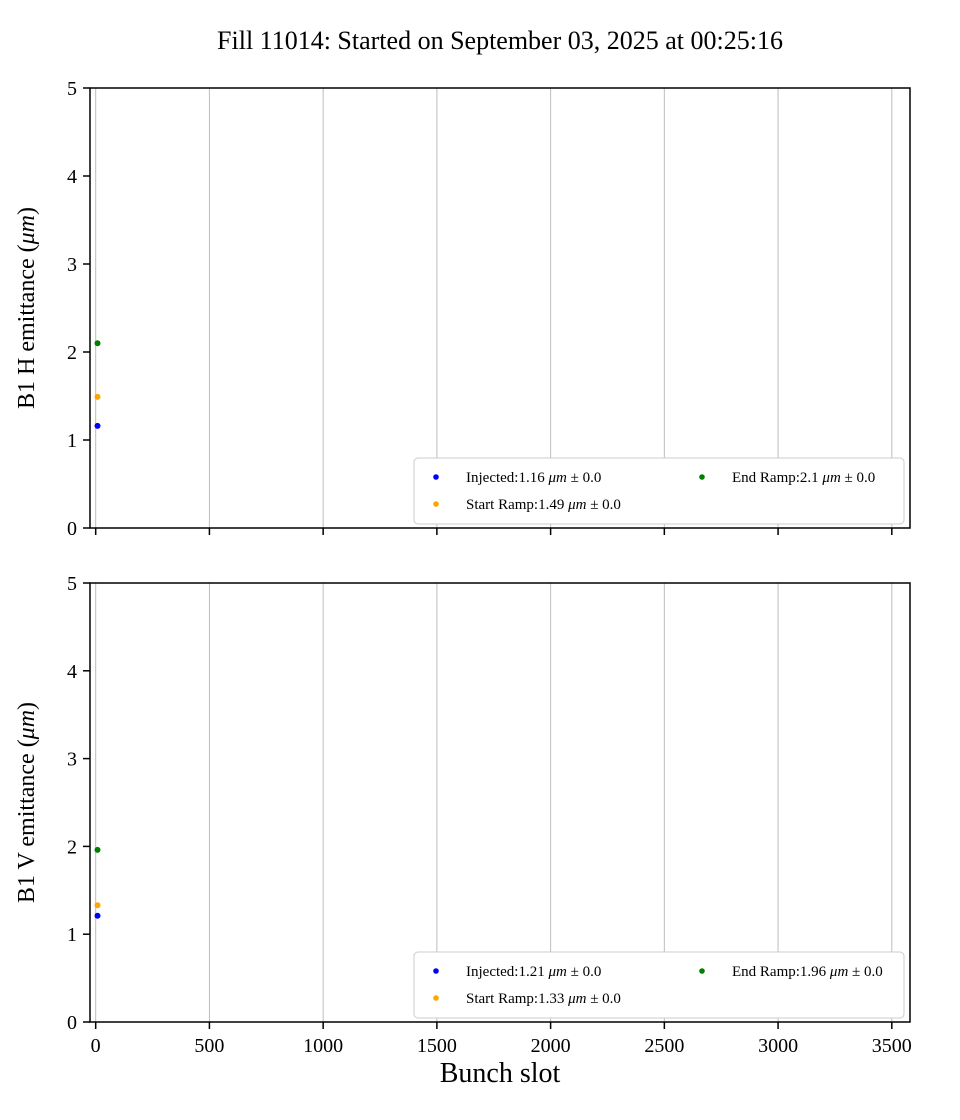 The height and width of the screenshot is (1120, 960). I want to click on legend-label-injected: Injected:1.16 μm ± 0.0, so click(533, 478).